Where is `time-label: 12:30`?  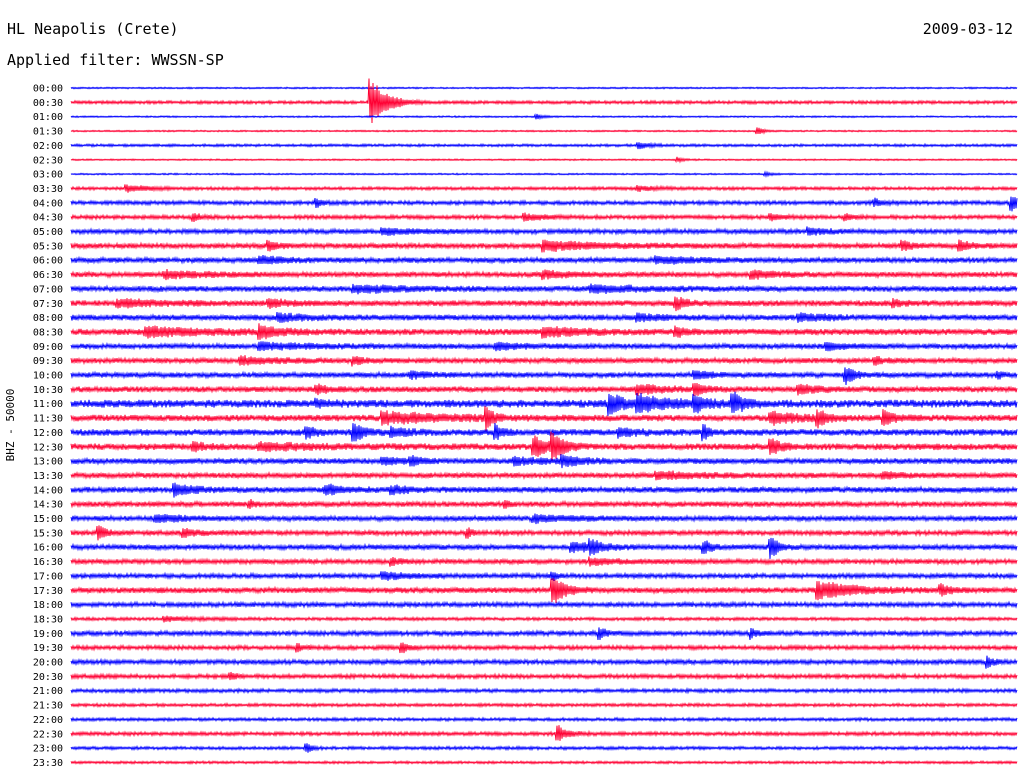
time-label: 12:30 is located at coordinates (48, 447).